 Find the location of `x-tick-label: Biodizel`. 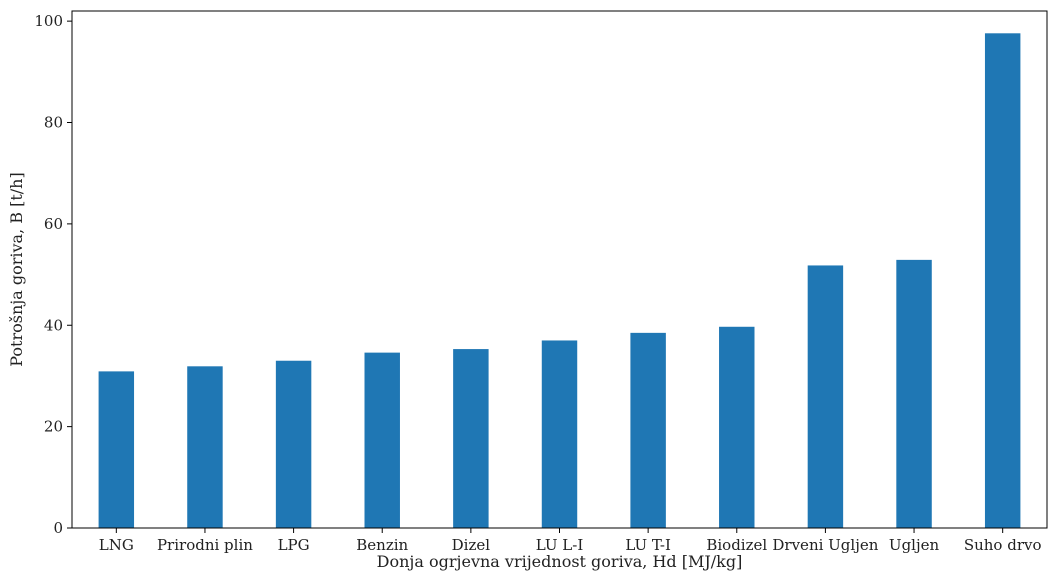

x-tick-label: Biodizel is located at coordinates (736, 545).